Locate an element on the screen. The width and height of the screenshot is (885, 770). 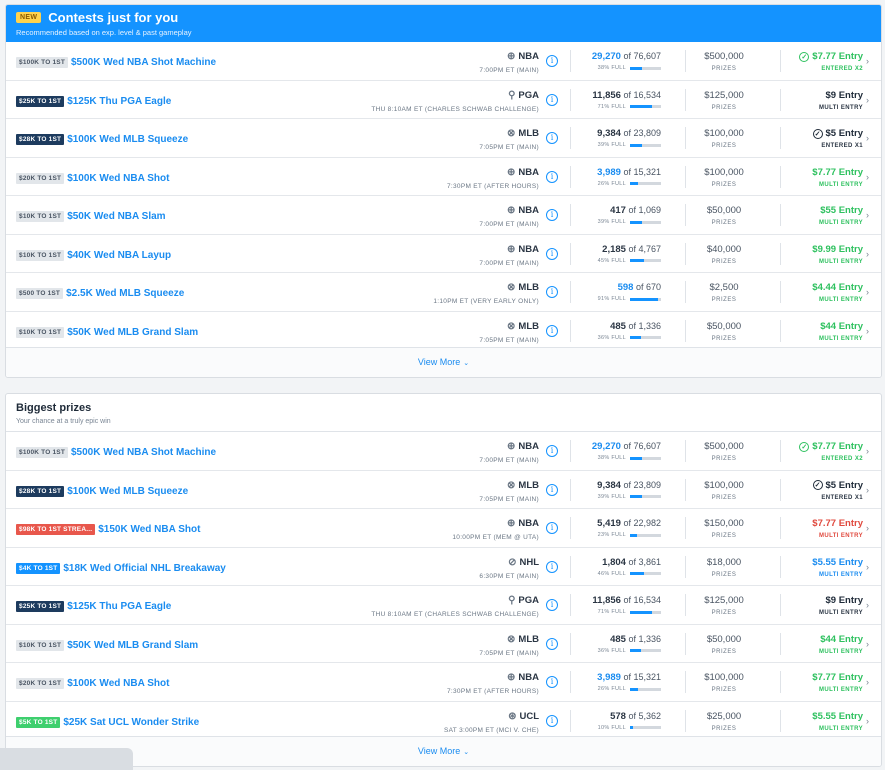
contest-name-link: $50K Wed NBA Slam is located at coordinates (116, 216).